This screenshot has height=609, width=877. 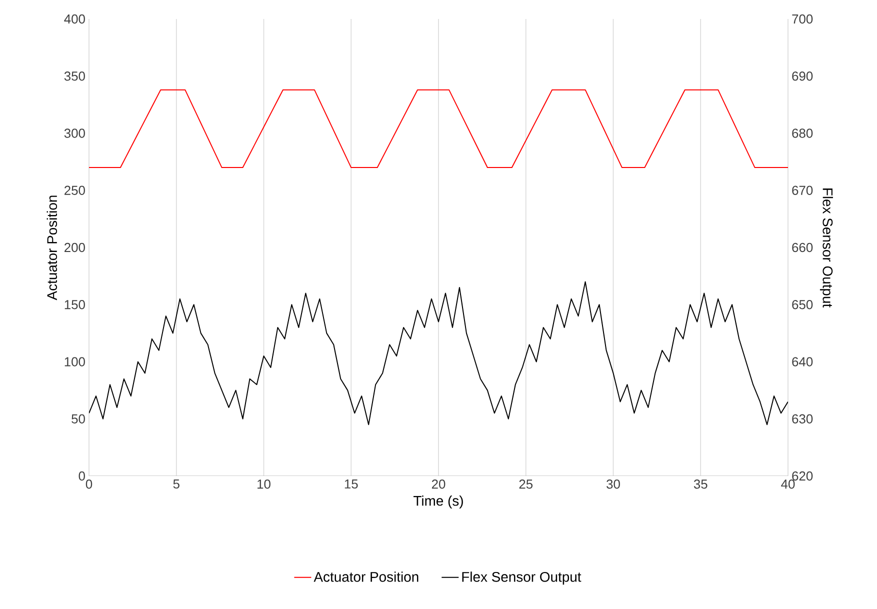 What do you see at coordinates (701, 484) in the screenshot?
I see `x-tick-label: 35` at bounding box center [701, 484].